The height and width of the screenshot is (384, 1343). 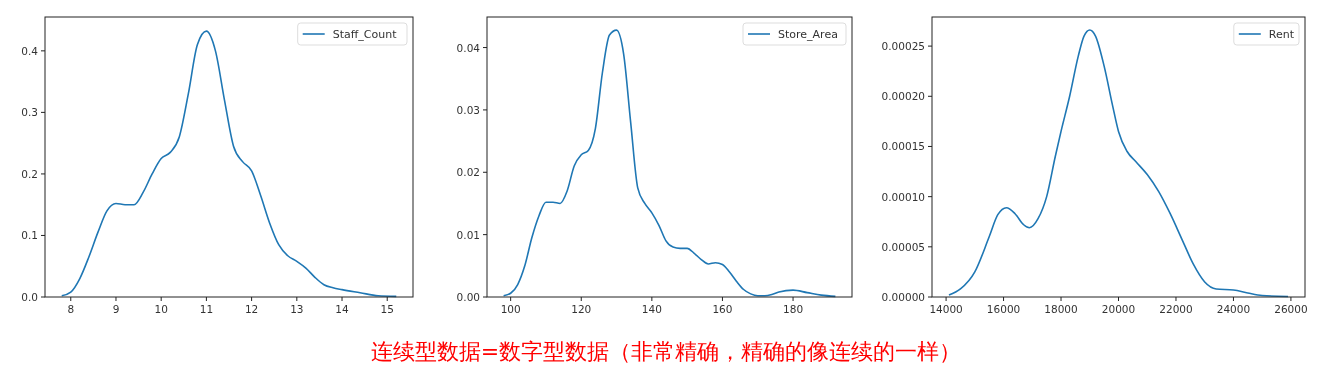 I want to click on y-tick-label: 0.2, so click(x=29, y=173).